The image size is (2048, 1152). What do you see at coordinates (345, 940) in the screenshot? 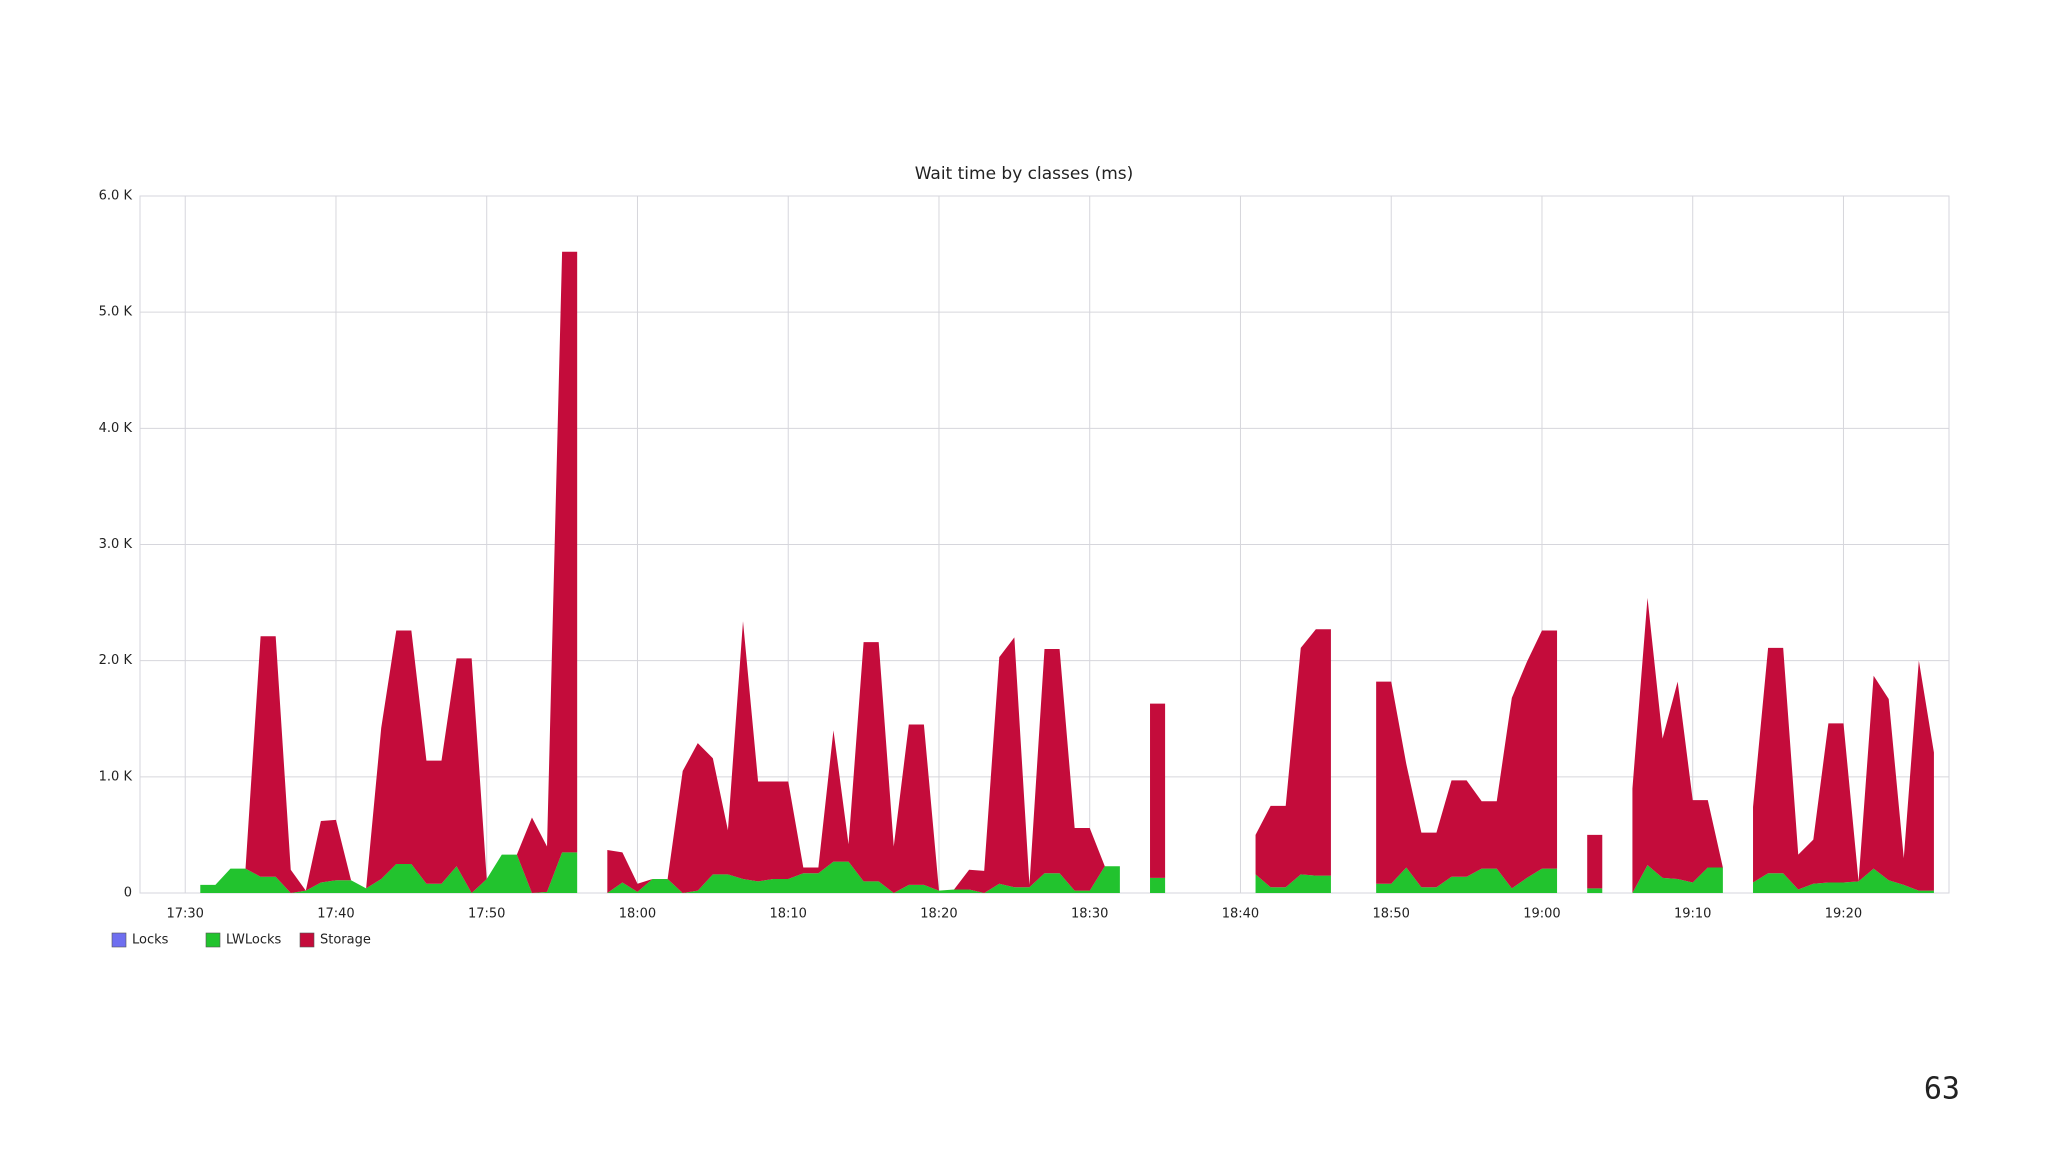
I see `legend-label: Storage` at bounding box center [345, 940].